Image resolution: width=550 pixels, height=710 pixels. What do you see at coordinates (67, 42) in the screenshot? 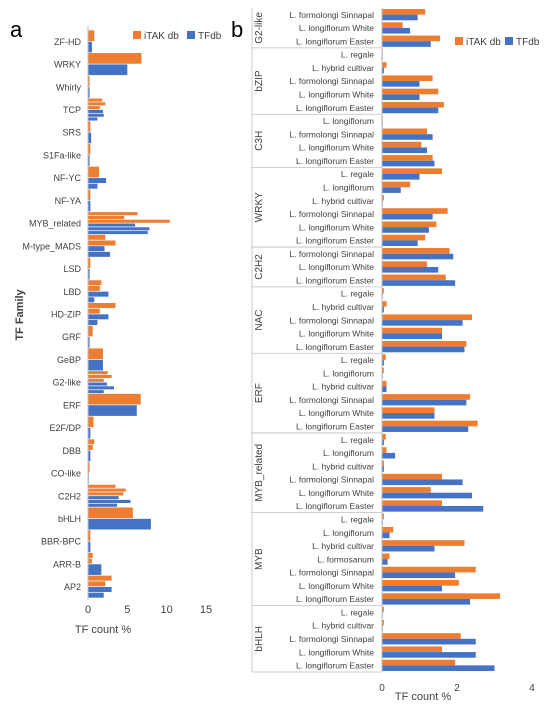
I see `family-label: ZF-HD` at bounding box center [67, 42].